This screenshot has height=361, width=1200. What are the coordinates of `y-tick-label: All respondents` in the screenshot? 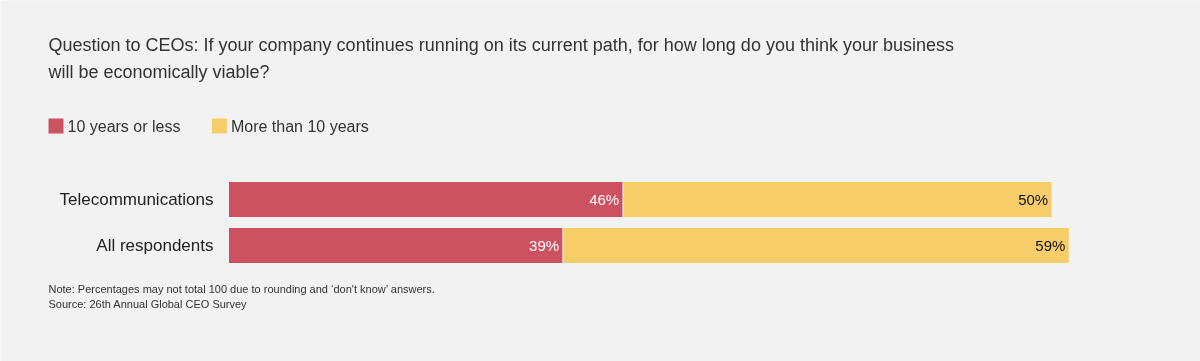 It's located at (155, 245).